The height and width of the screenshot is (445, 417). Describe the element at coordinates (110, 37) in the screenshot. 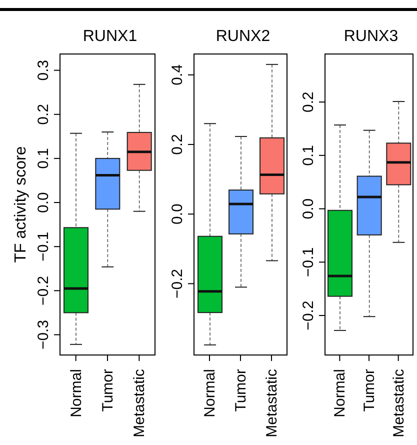

I see `chart-title: RUNX1` at that location.